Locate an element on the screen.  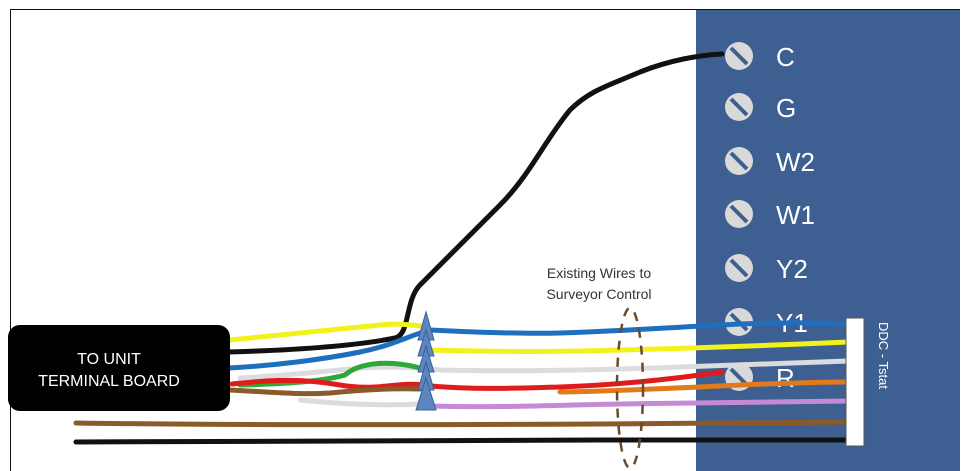
wire-yellow is located at coordinates (639, 346).